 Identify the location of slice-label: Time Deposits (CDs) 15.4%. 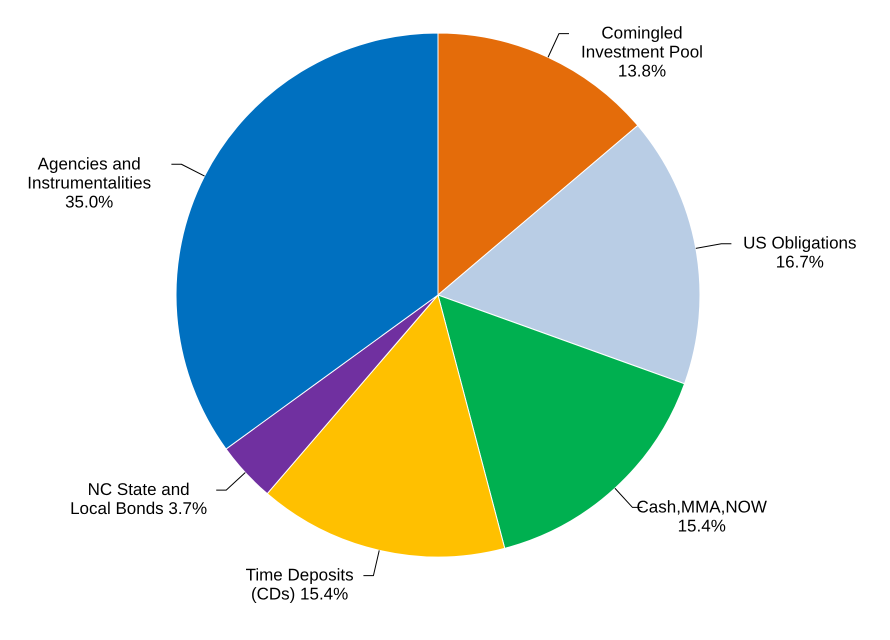
(300, 585).